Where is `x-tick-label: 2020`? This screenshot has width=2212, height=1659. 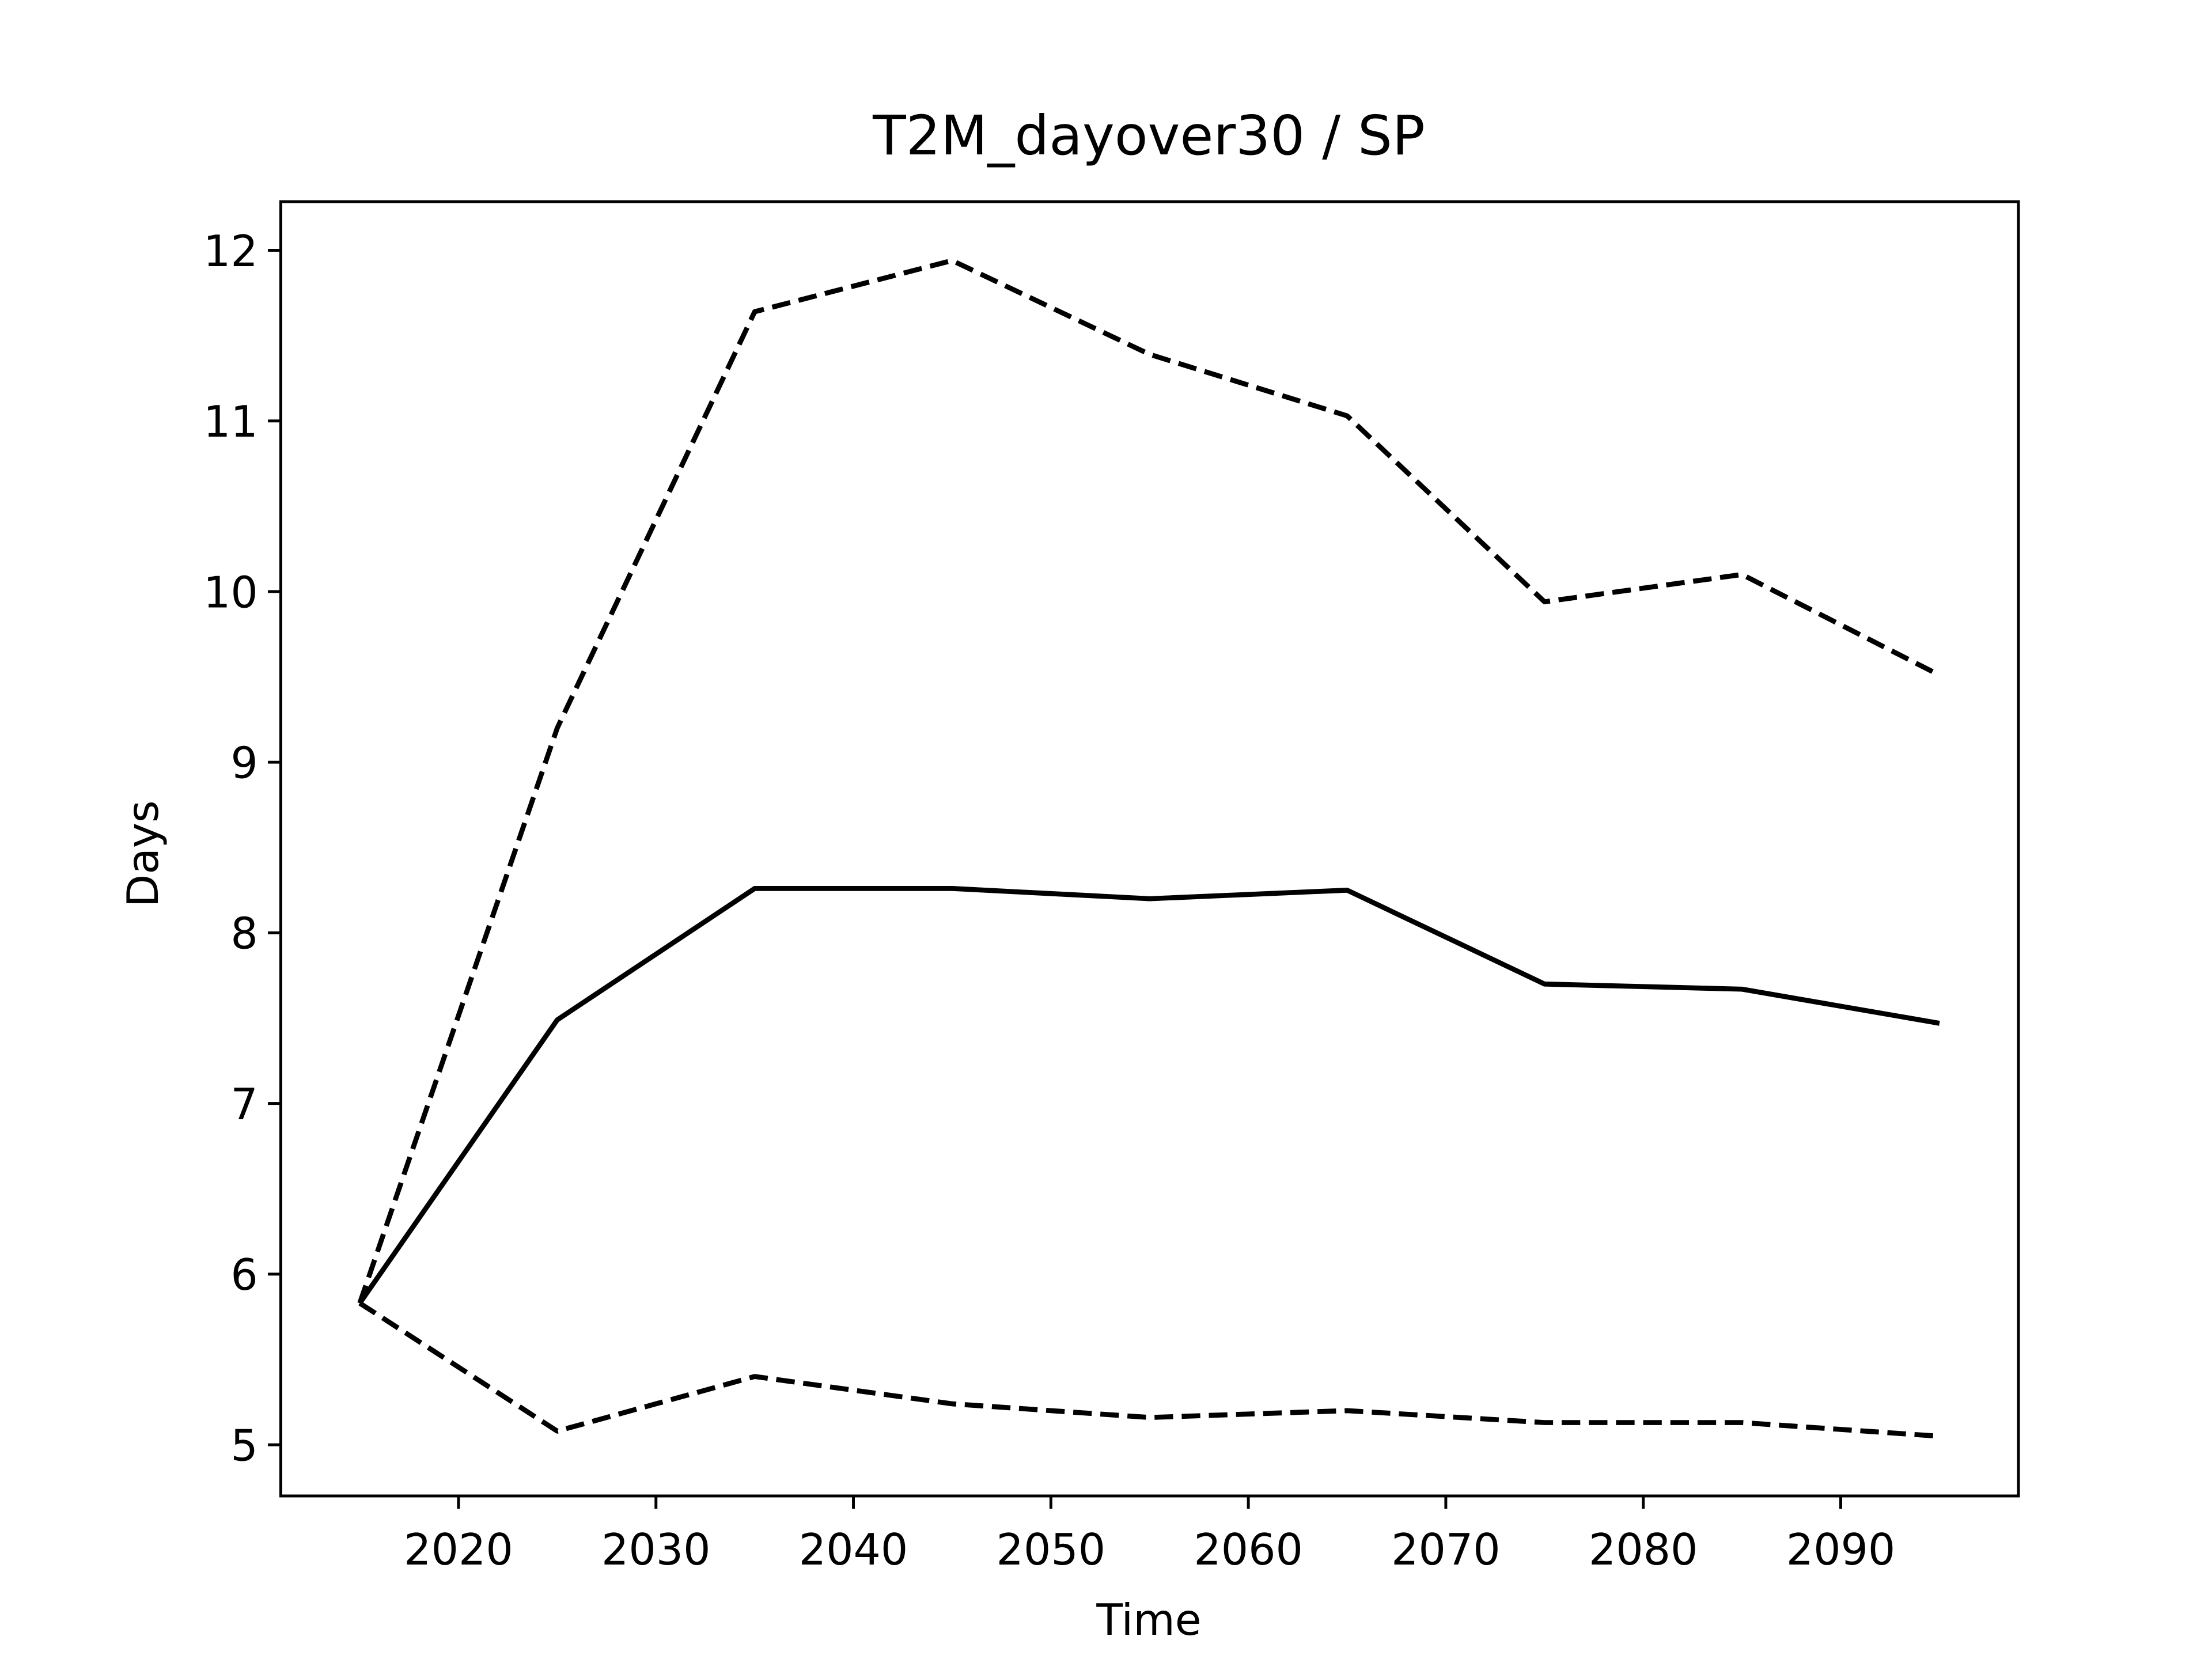 x-tick-label: 2020 is located at coordinates (458, 1550).